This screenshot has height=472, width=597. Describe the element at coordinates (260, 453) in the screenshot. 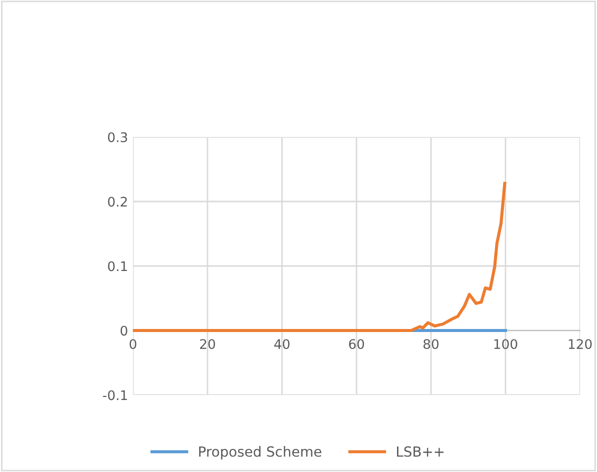

I see `legend-label: Proposed Scheme` at that location.